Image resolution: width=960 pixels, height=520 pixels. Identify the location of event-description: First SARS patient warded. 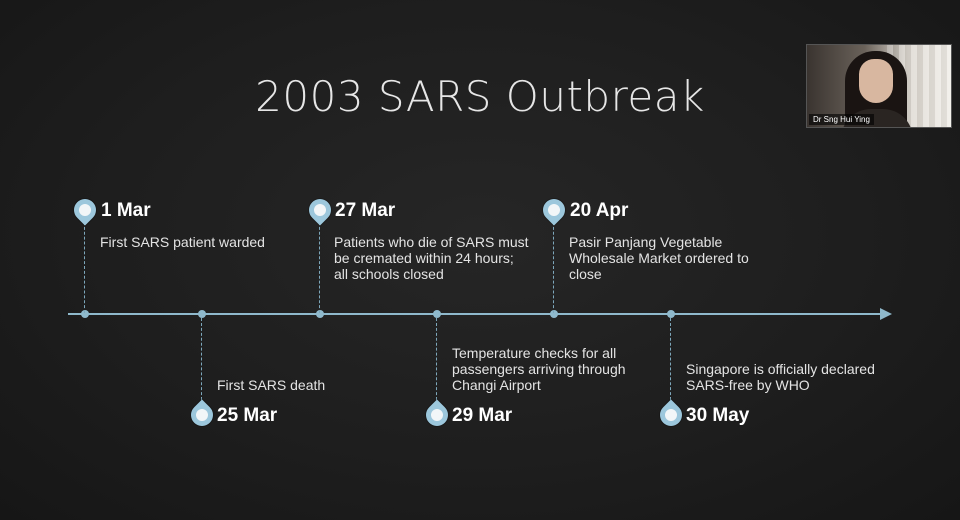
(182, 242).